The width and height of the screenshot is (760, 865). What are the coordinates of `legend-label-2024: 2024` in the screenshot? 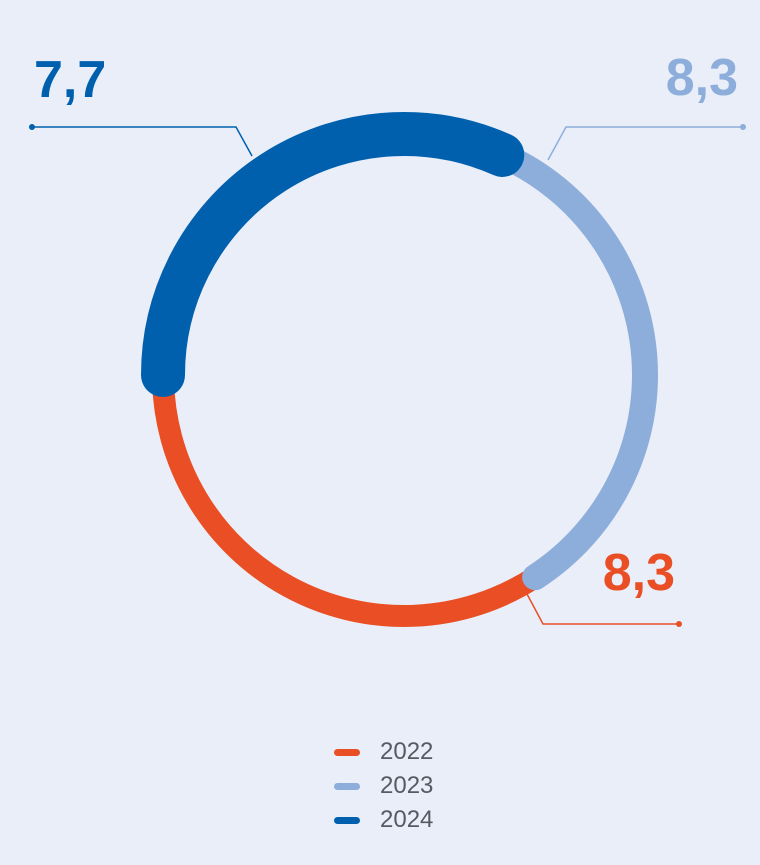 It's located at (407, 819).